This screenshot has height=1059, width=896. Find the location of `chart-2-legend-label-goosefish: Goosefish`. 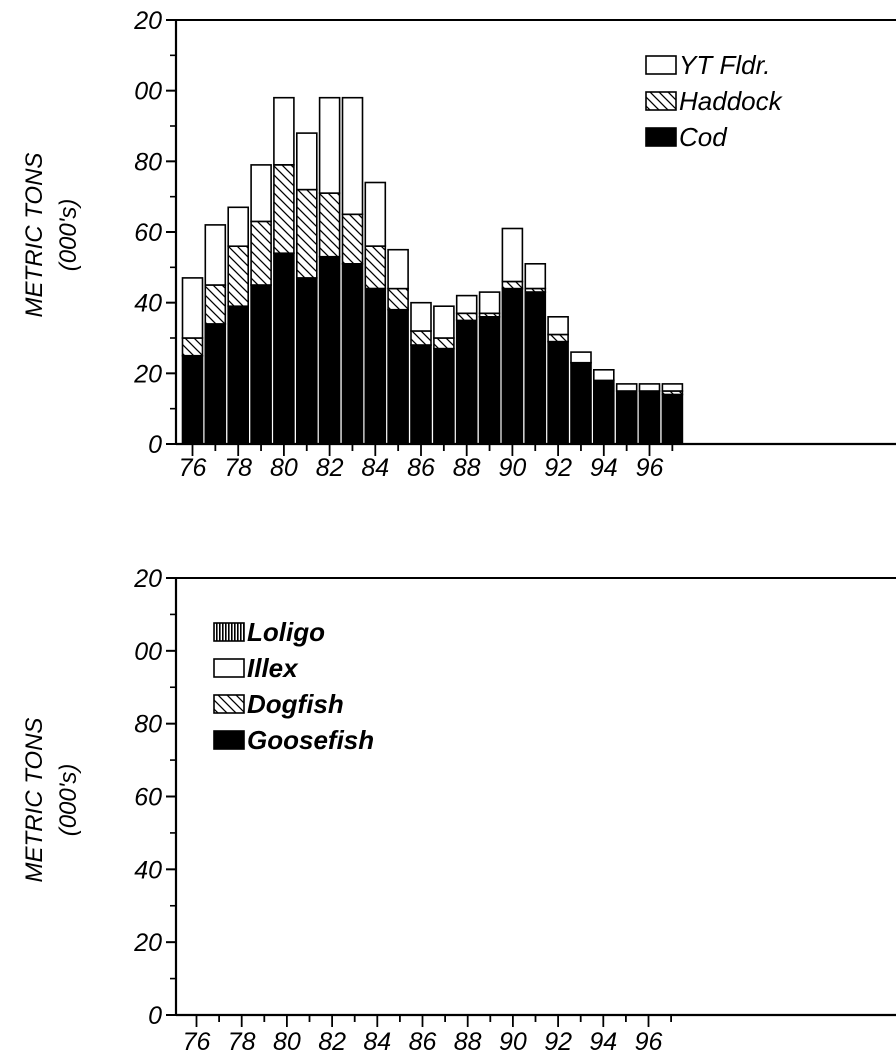

chart-2-legend-label-goosefish: Goosefish is located at coordinates (310, 740).